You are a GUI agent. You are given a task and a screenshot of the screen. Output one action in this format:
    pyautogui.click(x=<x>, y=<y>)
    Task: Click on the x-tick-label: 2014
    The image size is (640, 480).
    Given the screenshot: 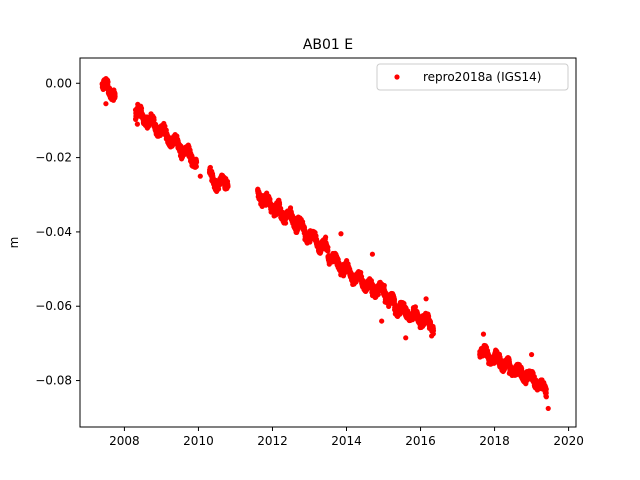 What is the action you would take?
    pyautogui.click(x=346, y=441)
    